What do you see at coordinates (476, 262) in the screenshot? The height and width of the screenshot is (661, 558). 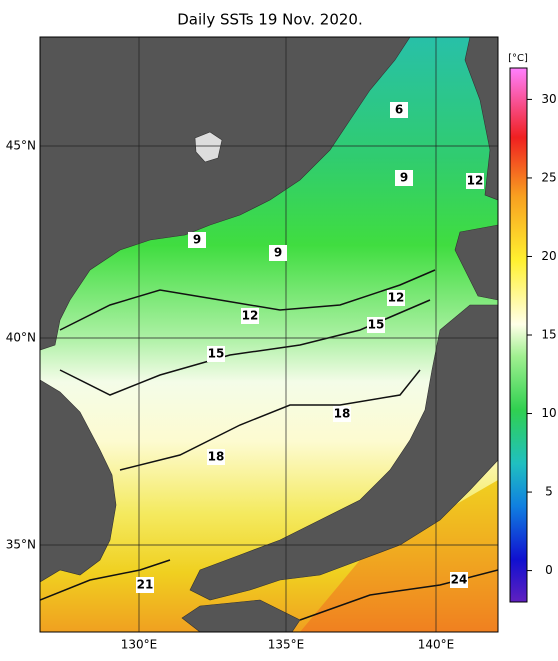 I see `hokkaido` at bounding box center [476, 262].